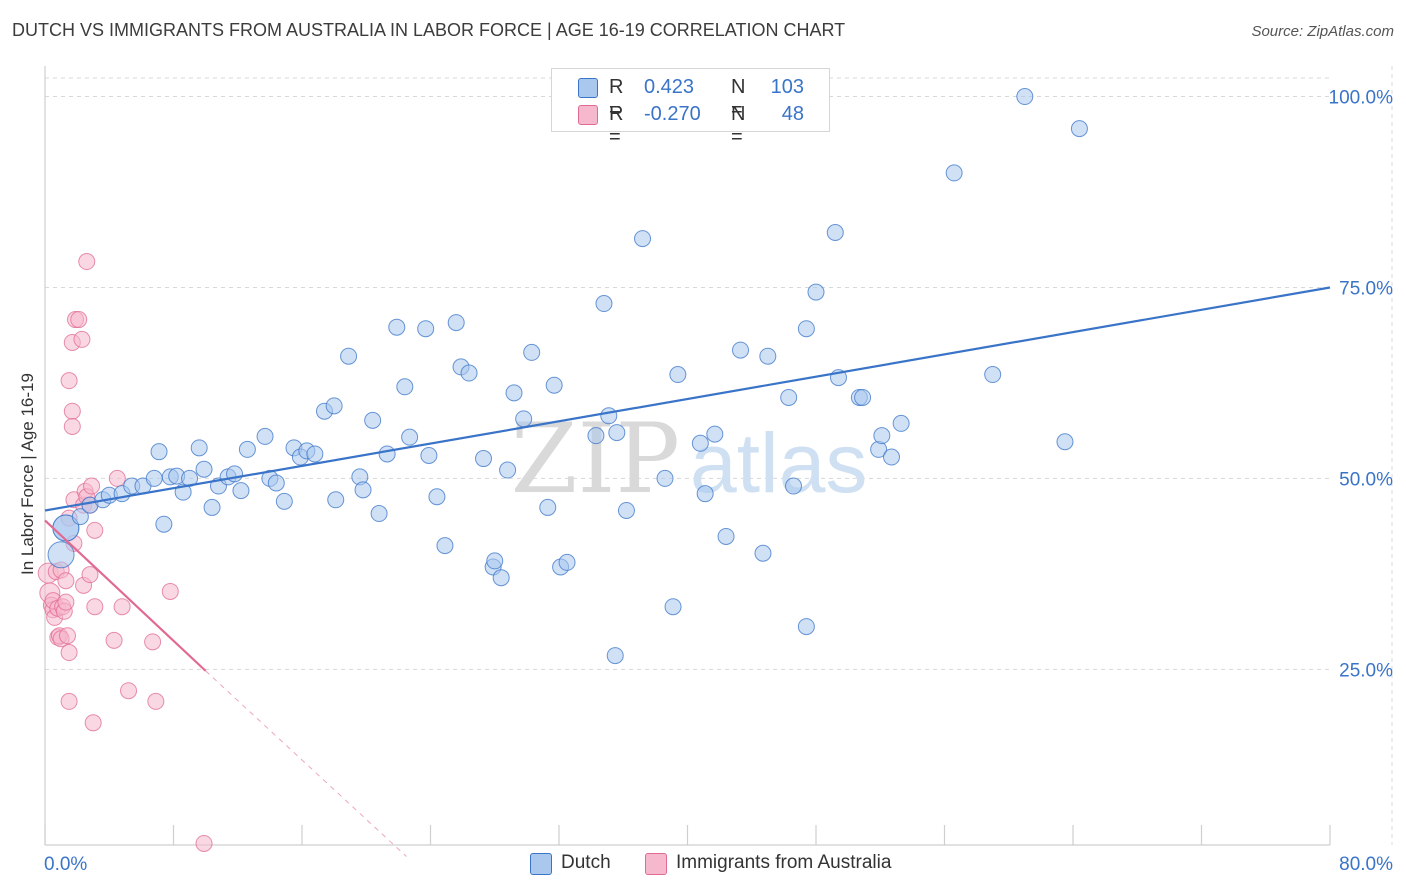  I want to click on australia-trend-line, so click(125, 595).